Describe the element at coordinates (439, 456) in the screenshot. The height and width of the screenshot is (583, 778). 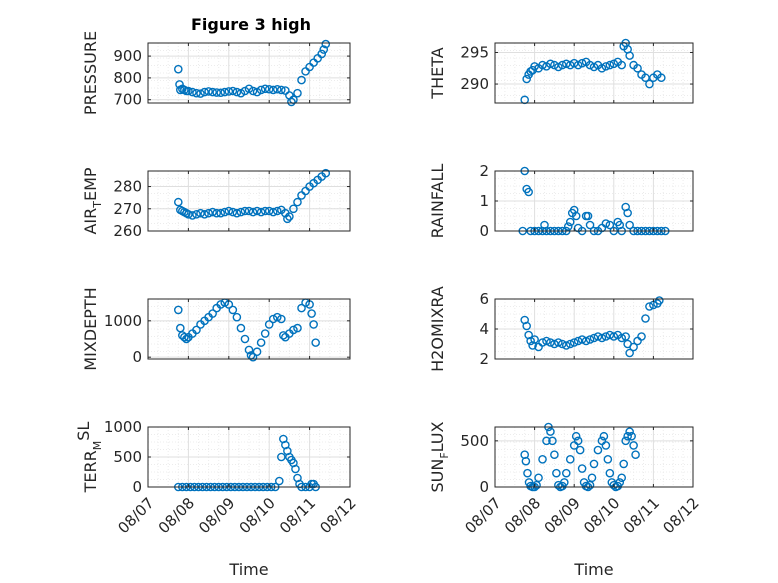
I see `y-axis-label: SUNFLUX` at that location.